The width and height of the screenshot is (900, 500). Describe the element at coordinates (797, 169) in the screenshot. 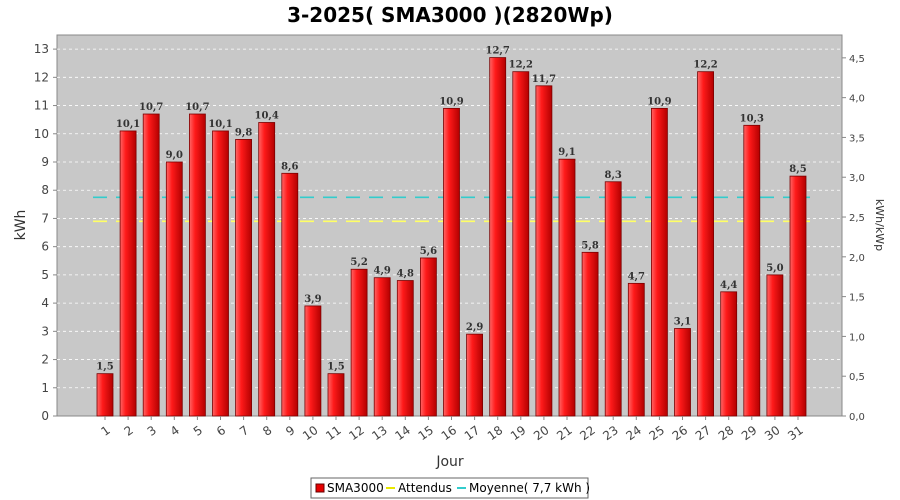

I see `data-label: 8,5` at that location.